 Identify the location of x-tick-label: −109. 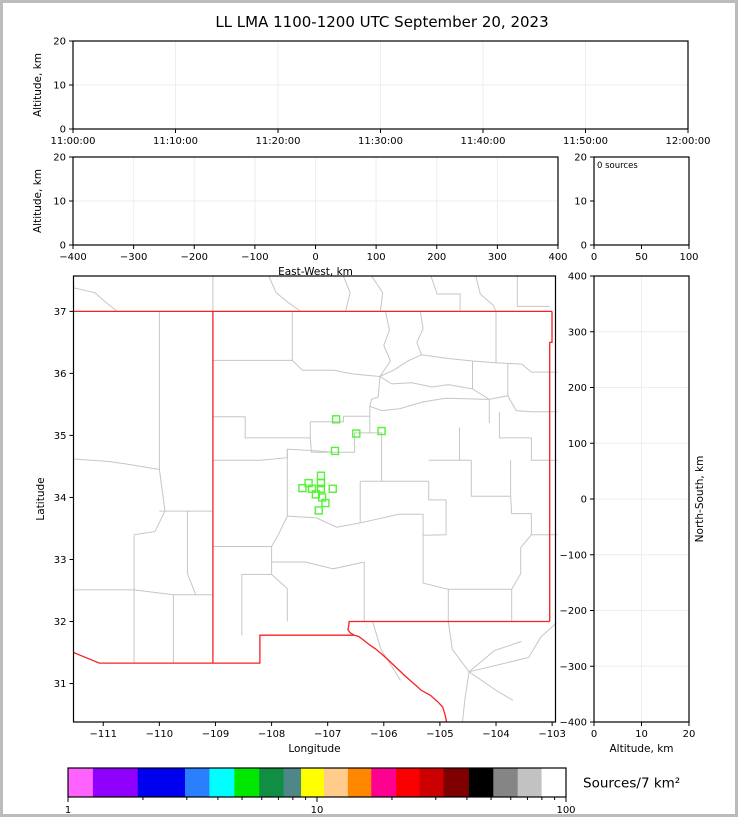
(215, 734).